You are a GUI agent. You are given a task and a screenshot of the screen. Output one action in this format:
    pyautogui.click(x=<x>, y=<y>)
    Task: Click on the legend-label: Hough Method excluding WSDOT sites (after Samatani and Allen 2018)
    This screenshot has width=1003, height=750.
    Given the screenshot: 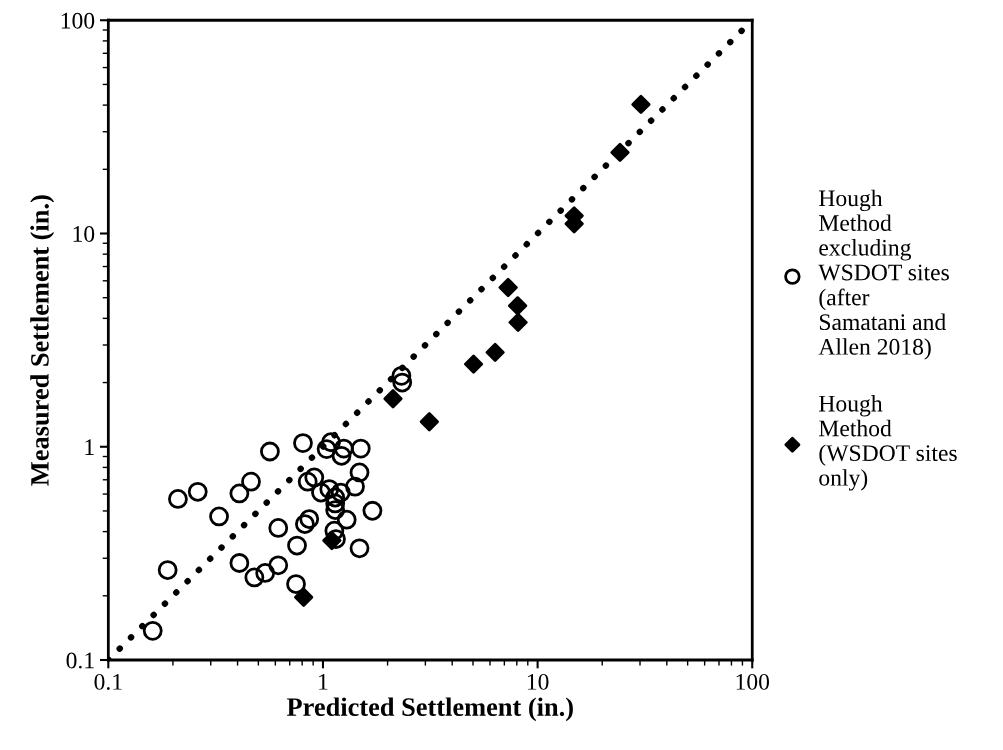 What is the action you would take?
    pyautogui.click(x=883, y=274)
    